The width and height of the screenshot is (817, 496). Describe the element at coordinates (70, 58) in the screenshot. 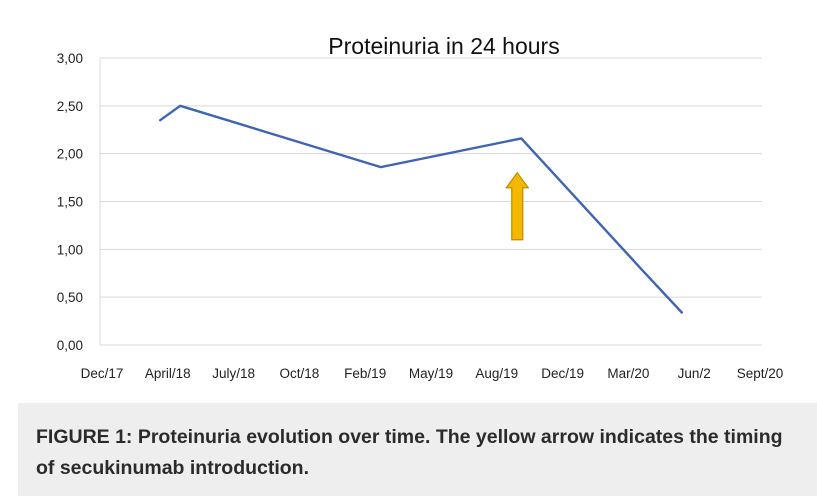

I see `y-tick-label: 3,00` at that location.